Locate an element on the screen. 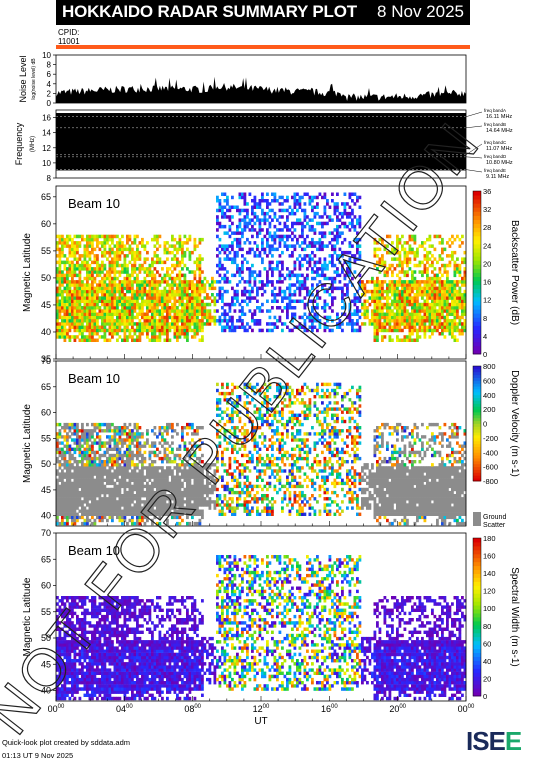  noise-y-tick-label: 0 is located at coordinates (49, 103).